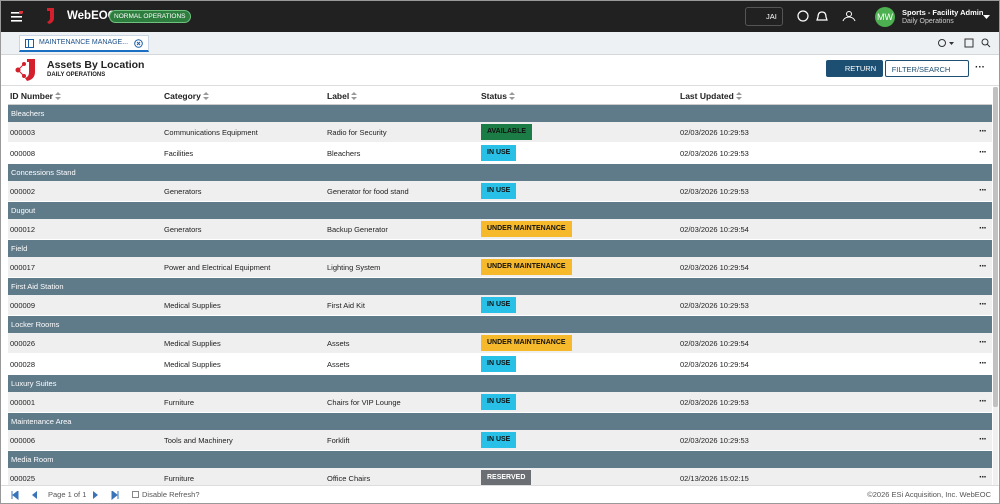 This screenshot has height=504, width=1000. I want to click on column-header: ID Number, so click(35, 96).